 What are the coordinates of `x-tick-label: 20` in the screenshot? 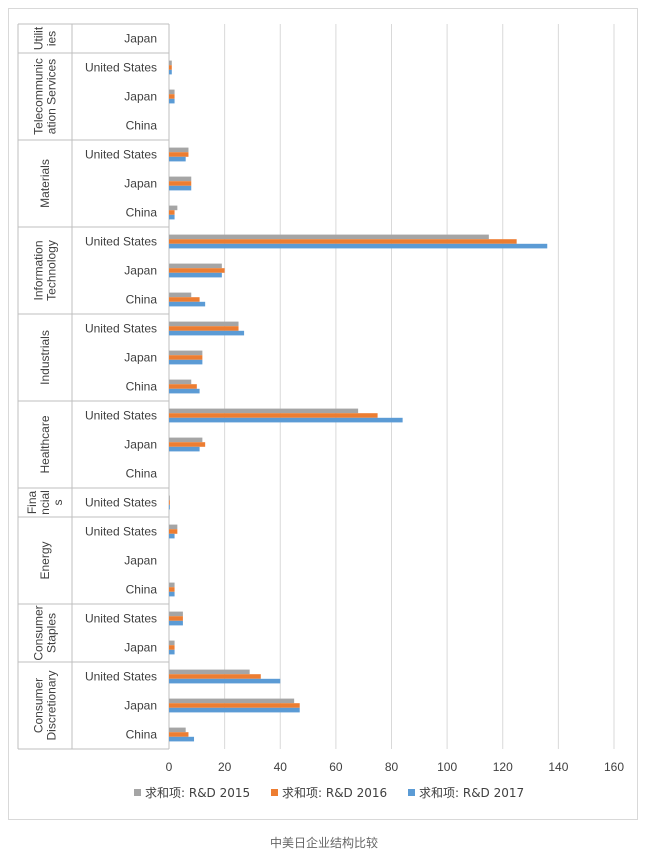 It's located at (225, 767).